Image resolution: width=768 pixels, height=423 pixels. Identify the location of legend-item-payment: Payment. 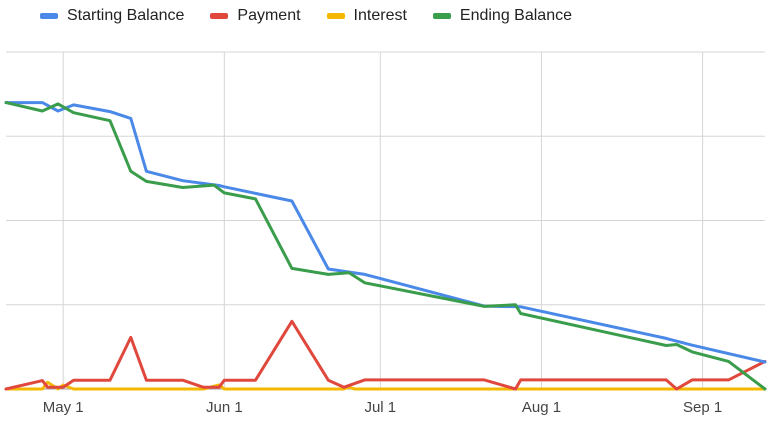
(255, 16).